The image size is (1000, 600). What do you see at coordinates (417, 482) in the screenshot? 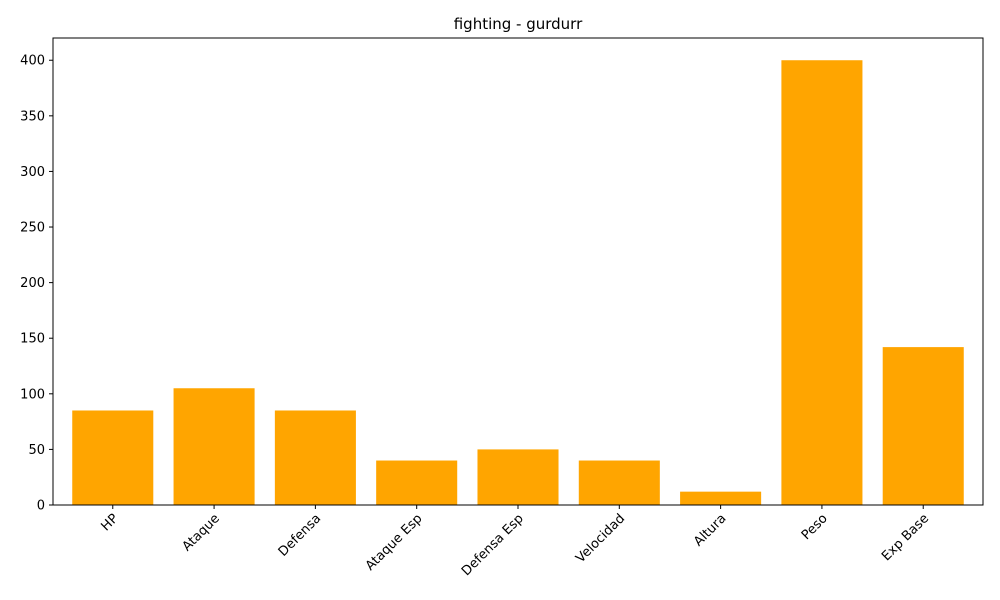
I see `bar-ataque-esp` at bounding box center [417, 482].